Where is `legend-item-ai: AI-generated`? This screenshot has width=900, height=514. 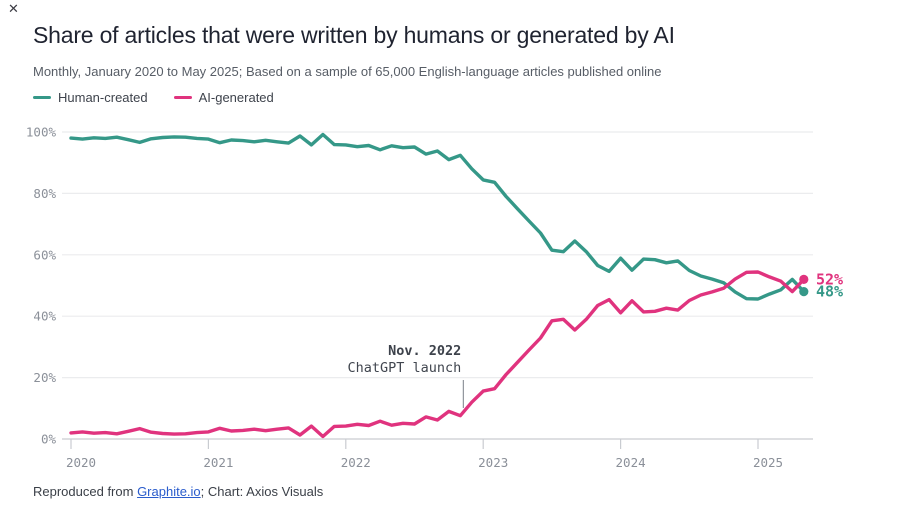
legend-item-ai: AI-generated is located at coordinates (223, 97).